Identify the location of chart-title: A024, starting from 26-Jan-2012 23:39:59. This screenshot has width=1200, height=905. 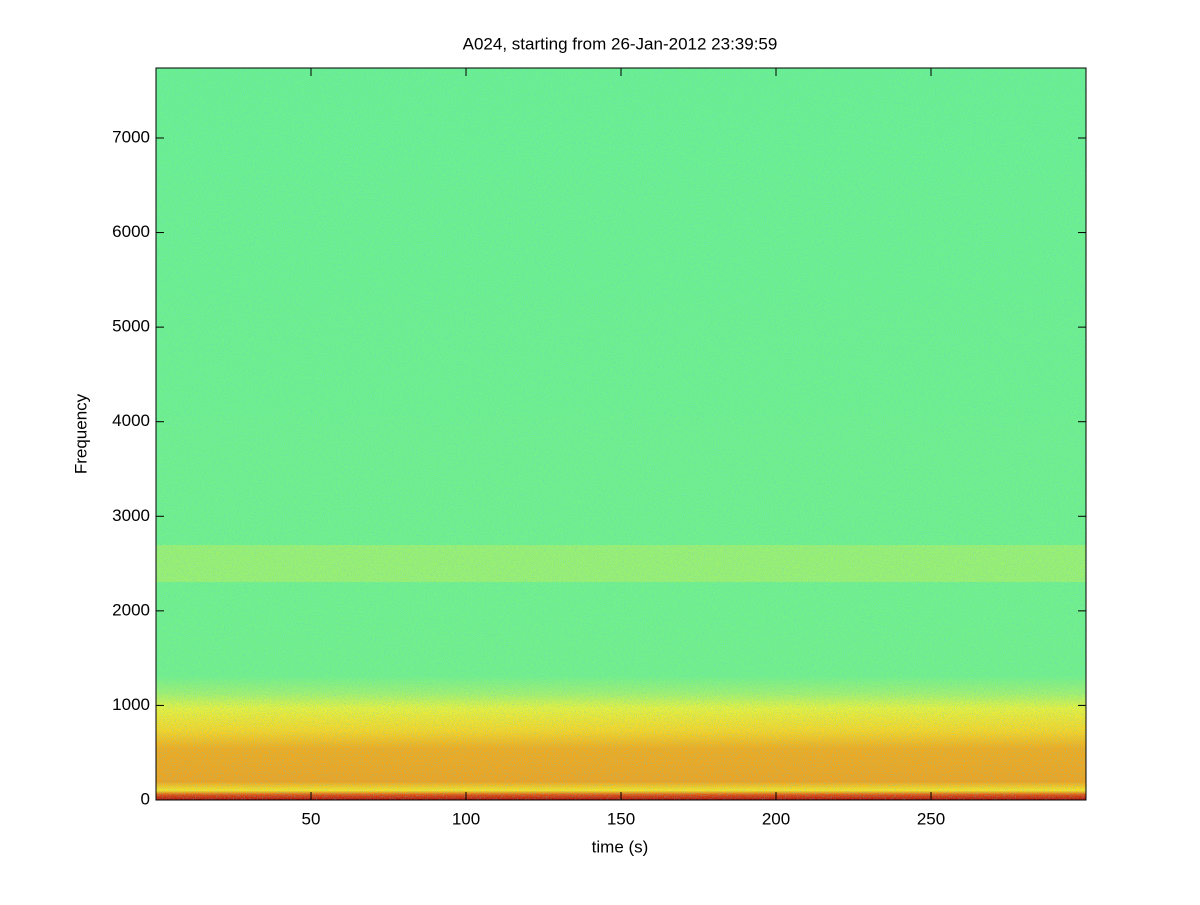
(620, 43).